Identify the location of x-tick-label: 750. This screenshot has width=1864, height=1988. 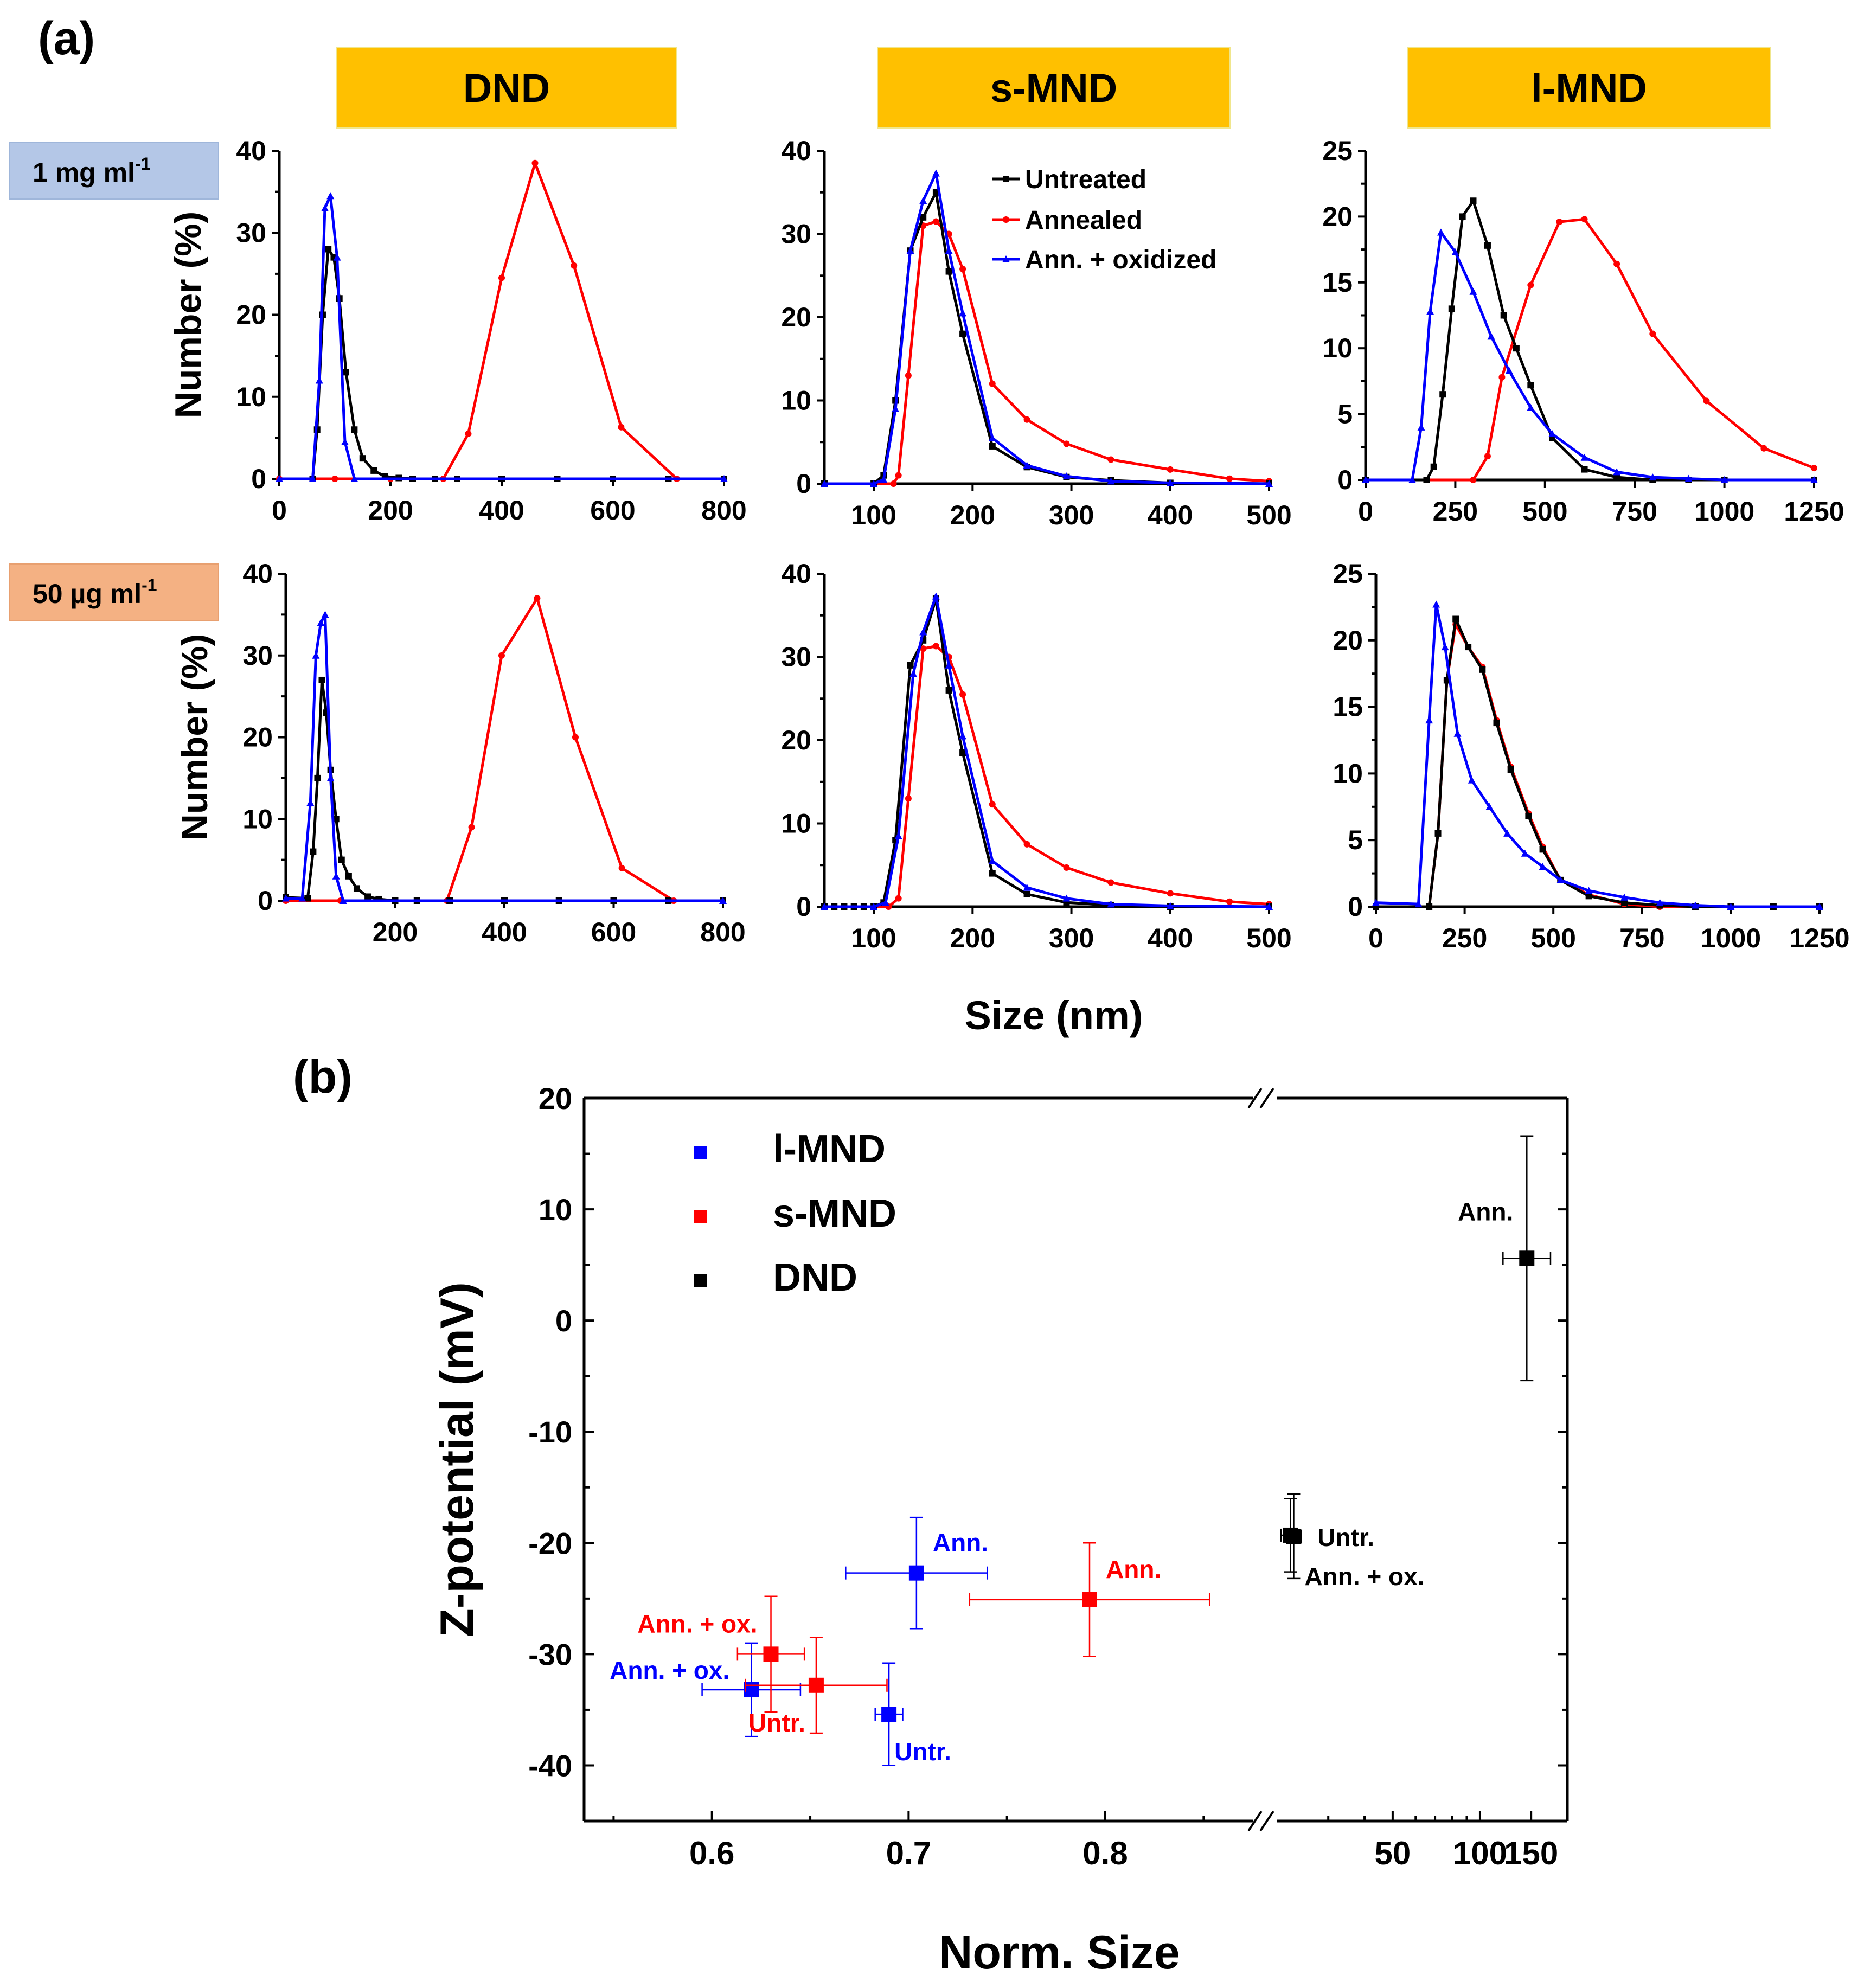
(1634, 511).